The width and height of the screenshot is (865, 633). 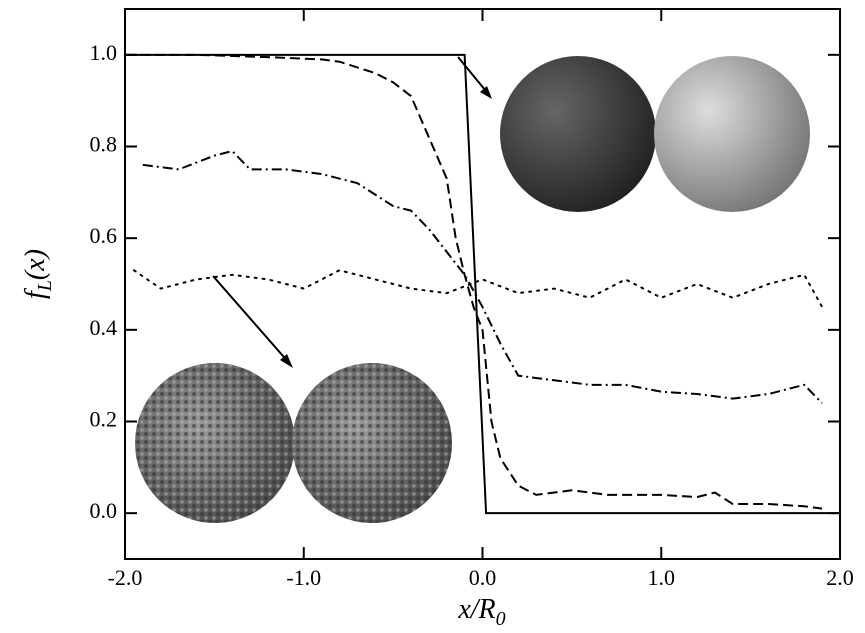 What do you see at coordinates (662, 577) in the screenshot?
I see `x-tick-label: 1.0` at bounding box center [662, 577].